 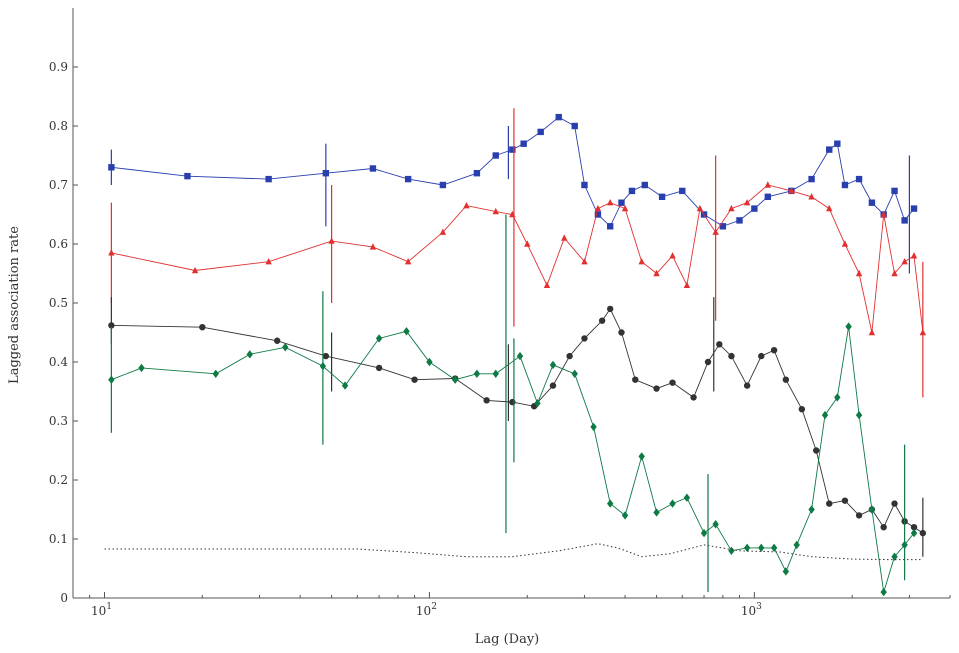 I want to click on series-baseline, so click(x=513, y=552).